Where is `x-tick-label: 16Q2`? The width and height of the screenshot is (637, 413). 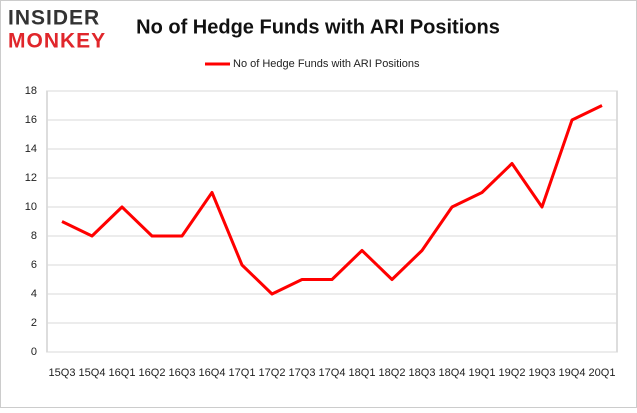 x-tick-label: 16Q2 is located at coordinates (152, 373).